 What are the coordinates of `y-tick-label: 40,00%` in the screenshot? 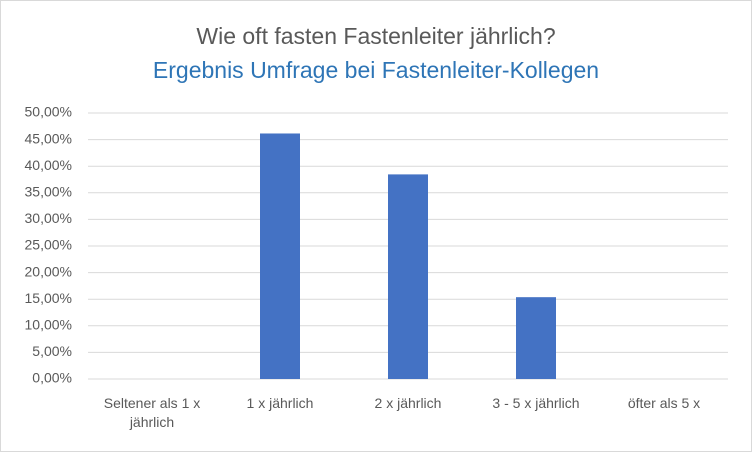 It's located at (48, 165).